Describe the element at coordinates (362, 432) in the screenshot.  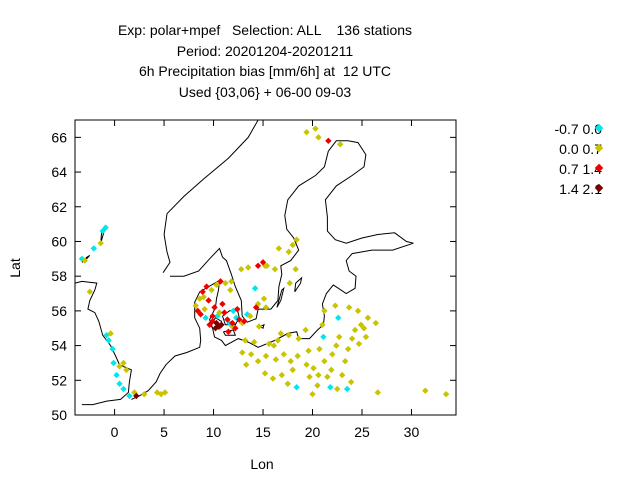
I see `x-tick-label: 25` at that location.